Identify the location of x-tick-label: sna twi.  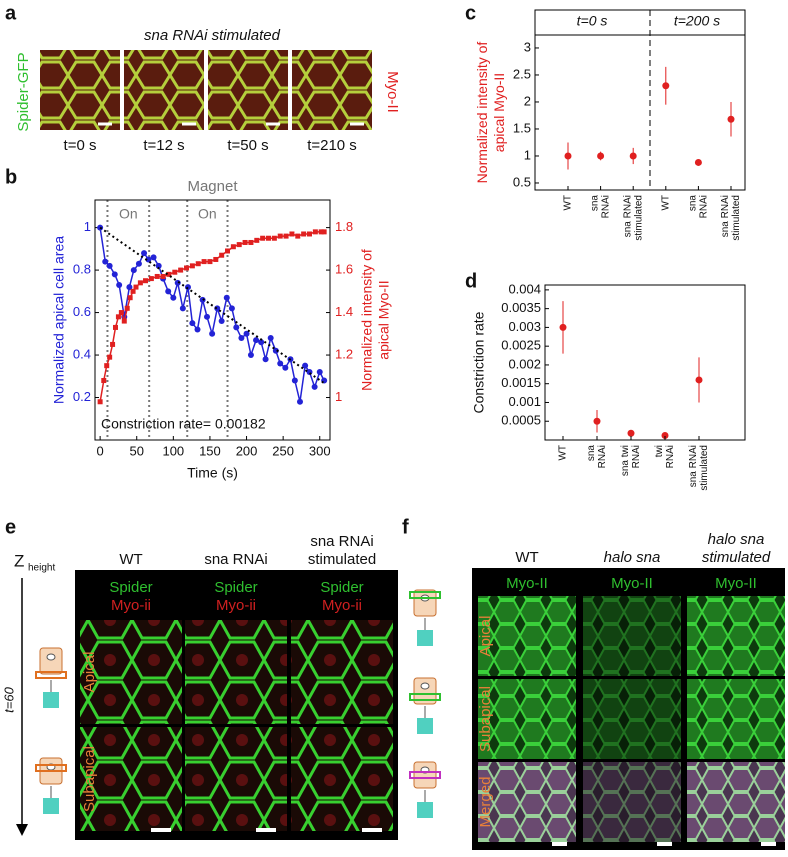
(625, 460).